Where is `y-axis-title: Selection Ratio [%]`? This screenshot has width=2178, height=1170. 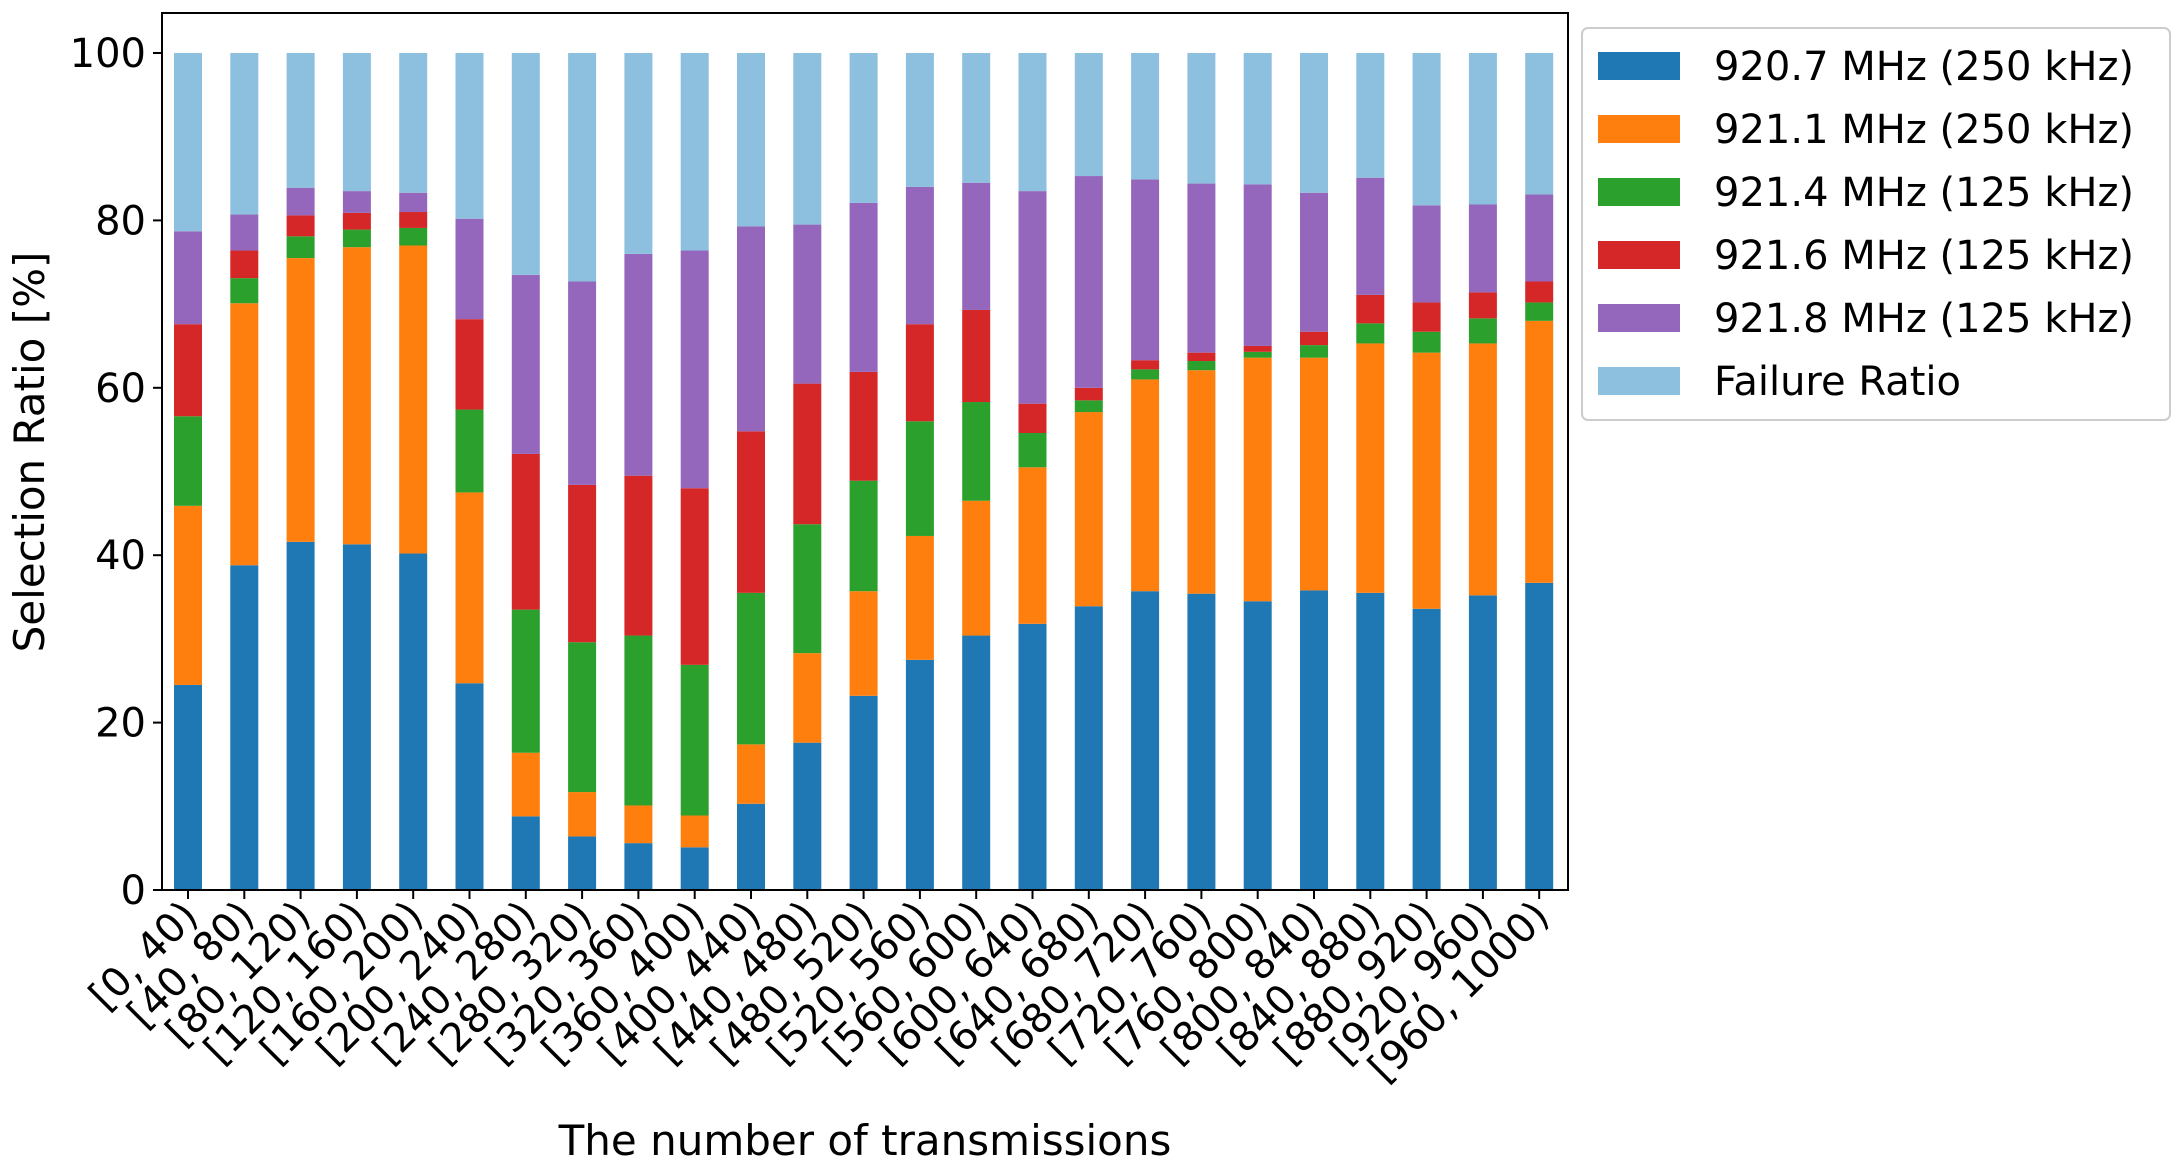 y-axis-title: Selection Ratio [%] is located at coordinates (29, 452).